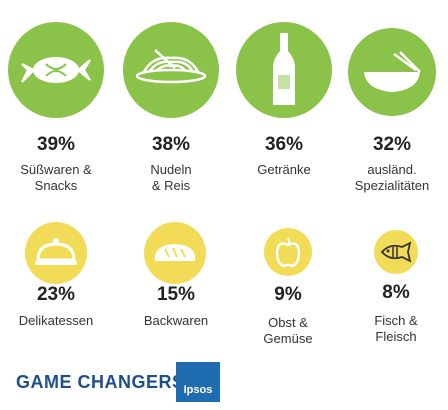 The width and height of the screenshot is (448, 410). I want to click on label-fisch-1: Fisch &, so click(396, 320).